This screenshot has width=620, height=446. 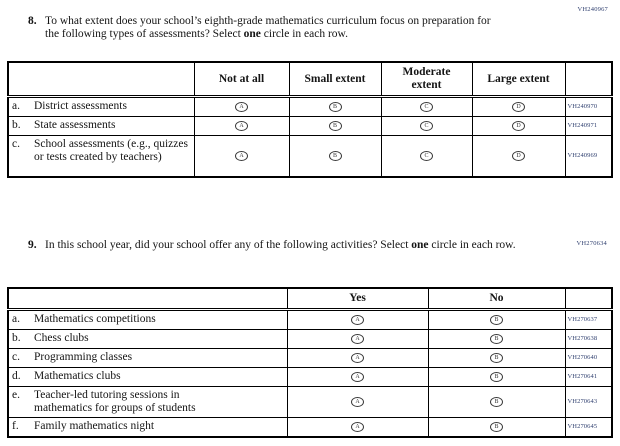 I want to click on row-prefix: e., so click(x=16, y=394).